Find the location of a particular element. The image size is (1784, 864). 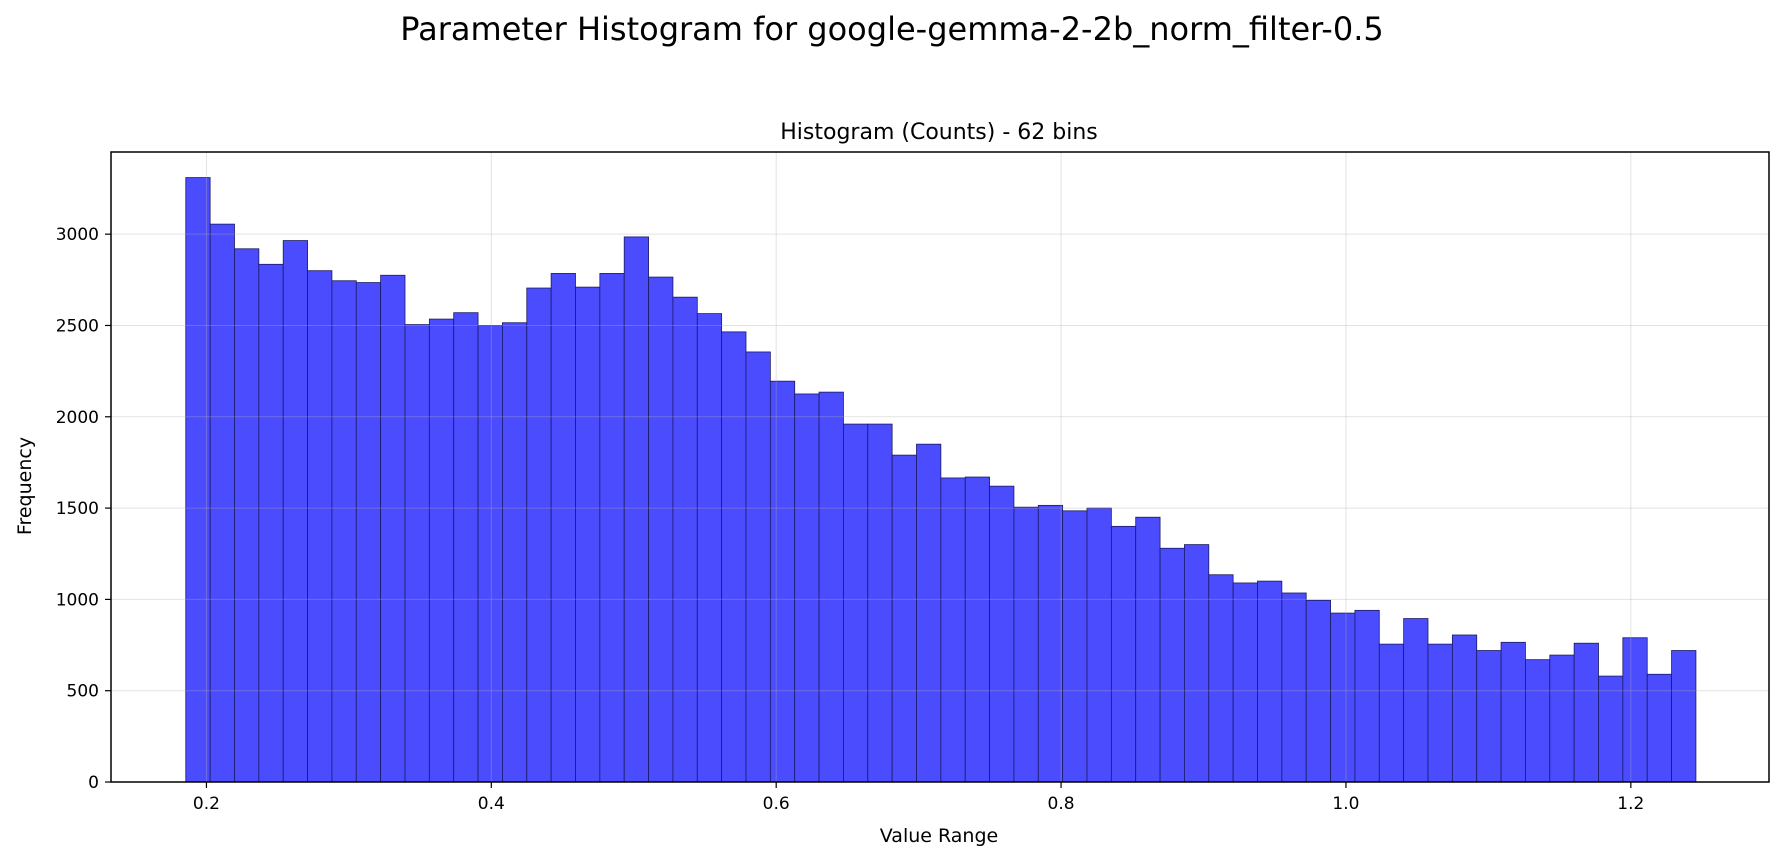

x-tick-label: 0.4 is located at coordinates (491, 804).